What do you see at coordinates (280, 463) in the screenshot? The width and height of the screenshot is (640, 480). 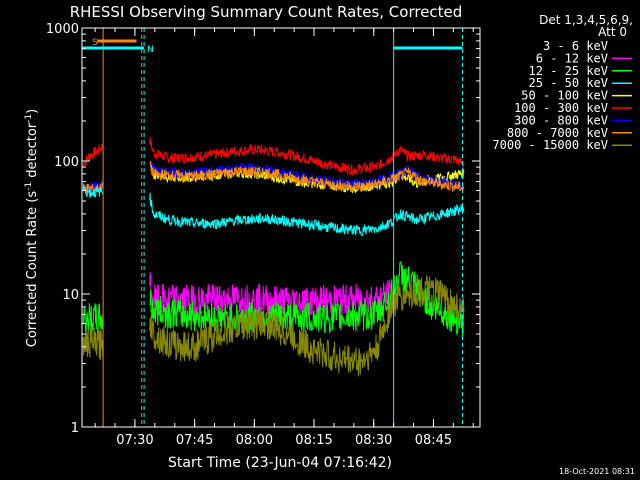 I see `x-axis-label: Start Time (23-Jun-04 07:16:42)` at bounding box center [280, 463].